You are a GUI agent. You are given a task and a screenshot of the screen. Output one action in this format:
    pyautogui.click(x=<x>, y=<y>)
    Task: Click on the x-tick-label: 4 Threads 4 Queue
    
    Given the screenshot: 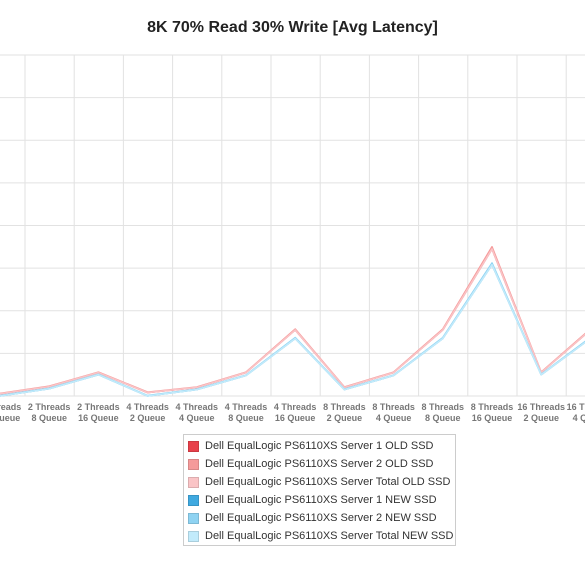 What is the action you would take?
    pyautogui.click(x=197, y=412)
    